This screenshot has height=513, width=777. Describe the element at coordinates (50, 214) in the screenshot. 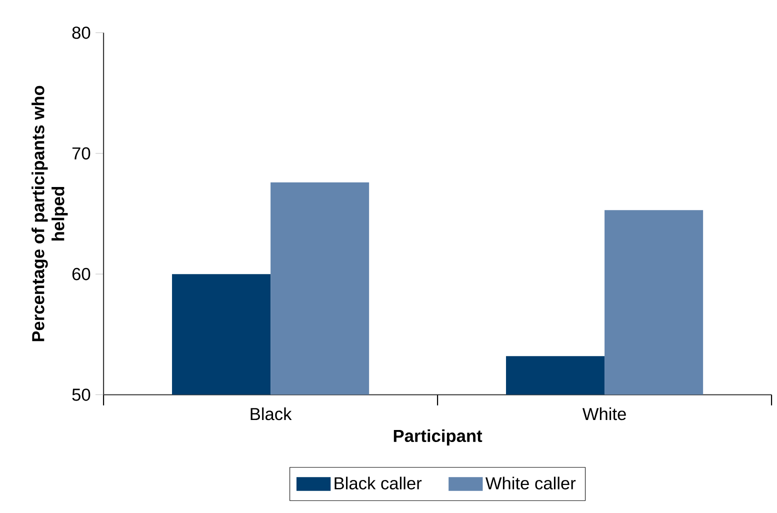

I see `y-axis-title: Percentage of participants who helped` at that location.